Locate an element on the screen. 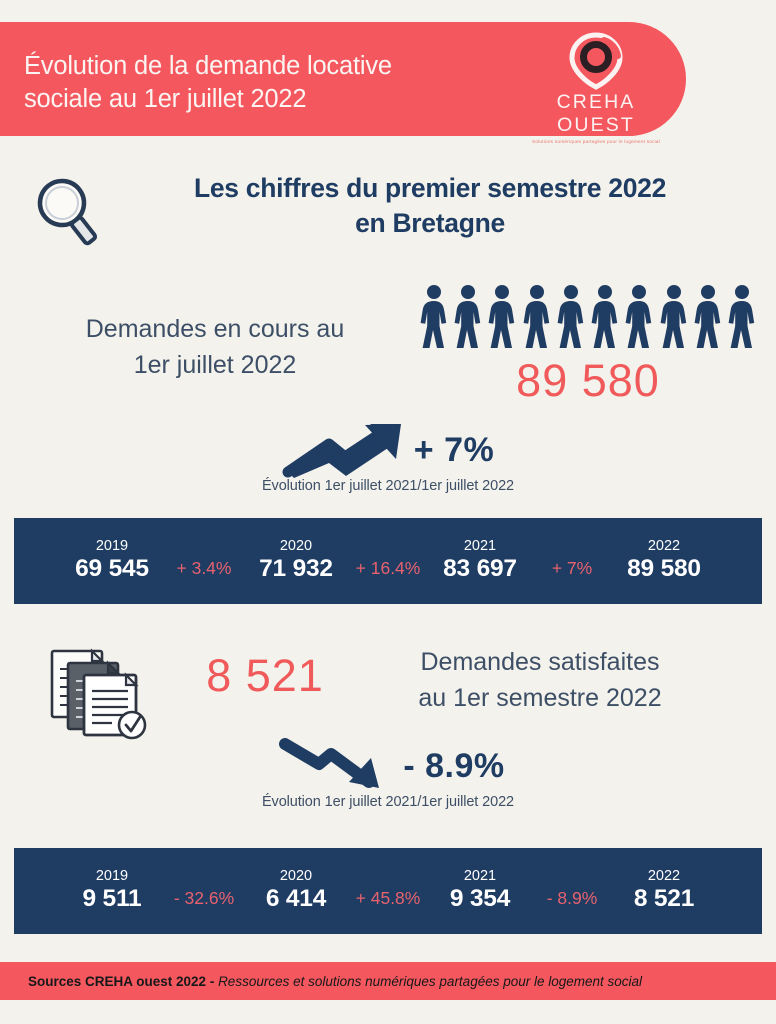 This screenshot has height=1024, width=776. data-bar-year-cell: 2020 71 932 is located at coordinates (296, 560).